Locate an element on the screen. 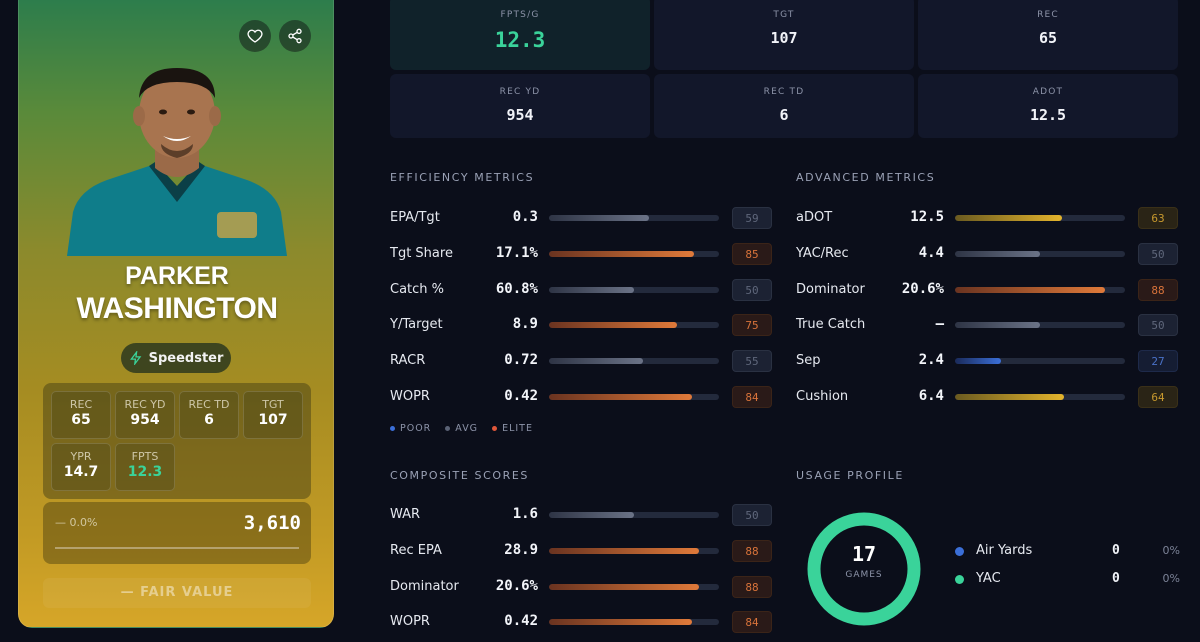  lightning-icon is located at coordinates (135, 358).